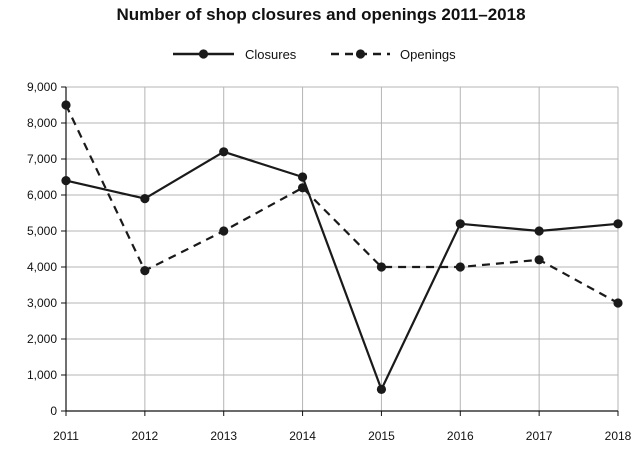 This screenshot has width=642, height=455. What do you see at coordinates (42, 159) in the screenshot?
I see `y-tick-label: 7,000` at bounding box center [42, 159].